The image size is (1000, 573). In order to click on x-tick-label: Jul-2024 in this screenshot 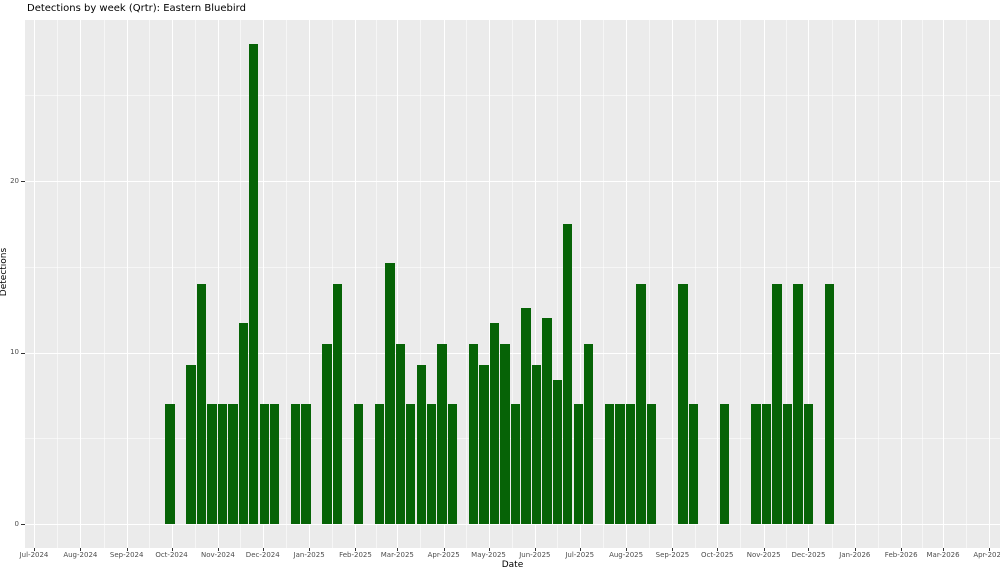, I will do `click(34, 555)`.